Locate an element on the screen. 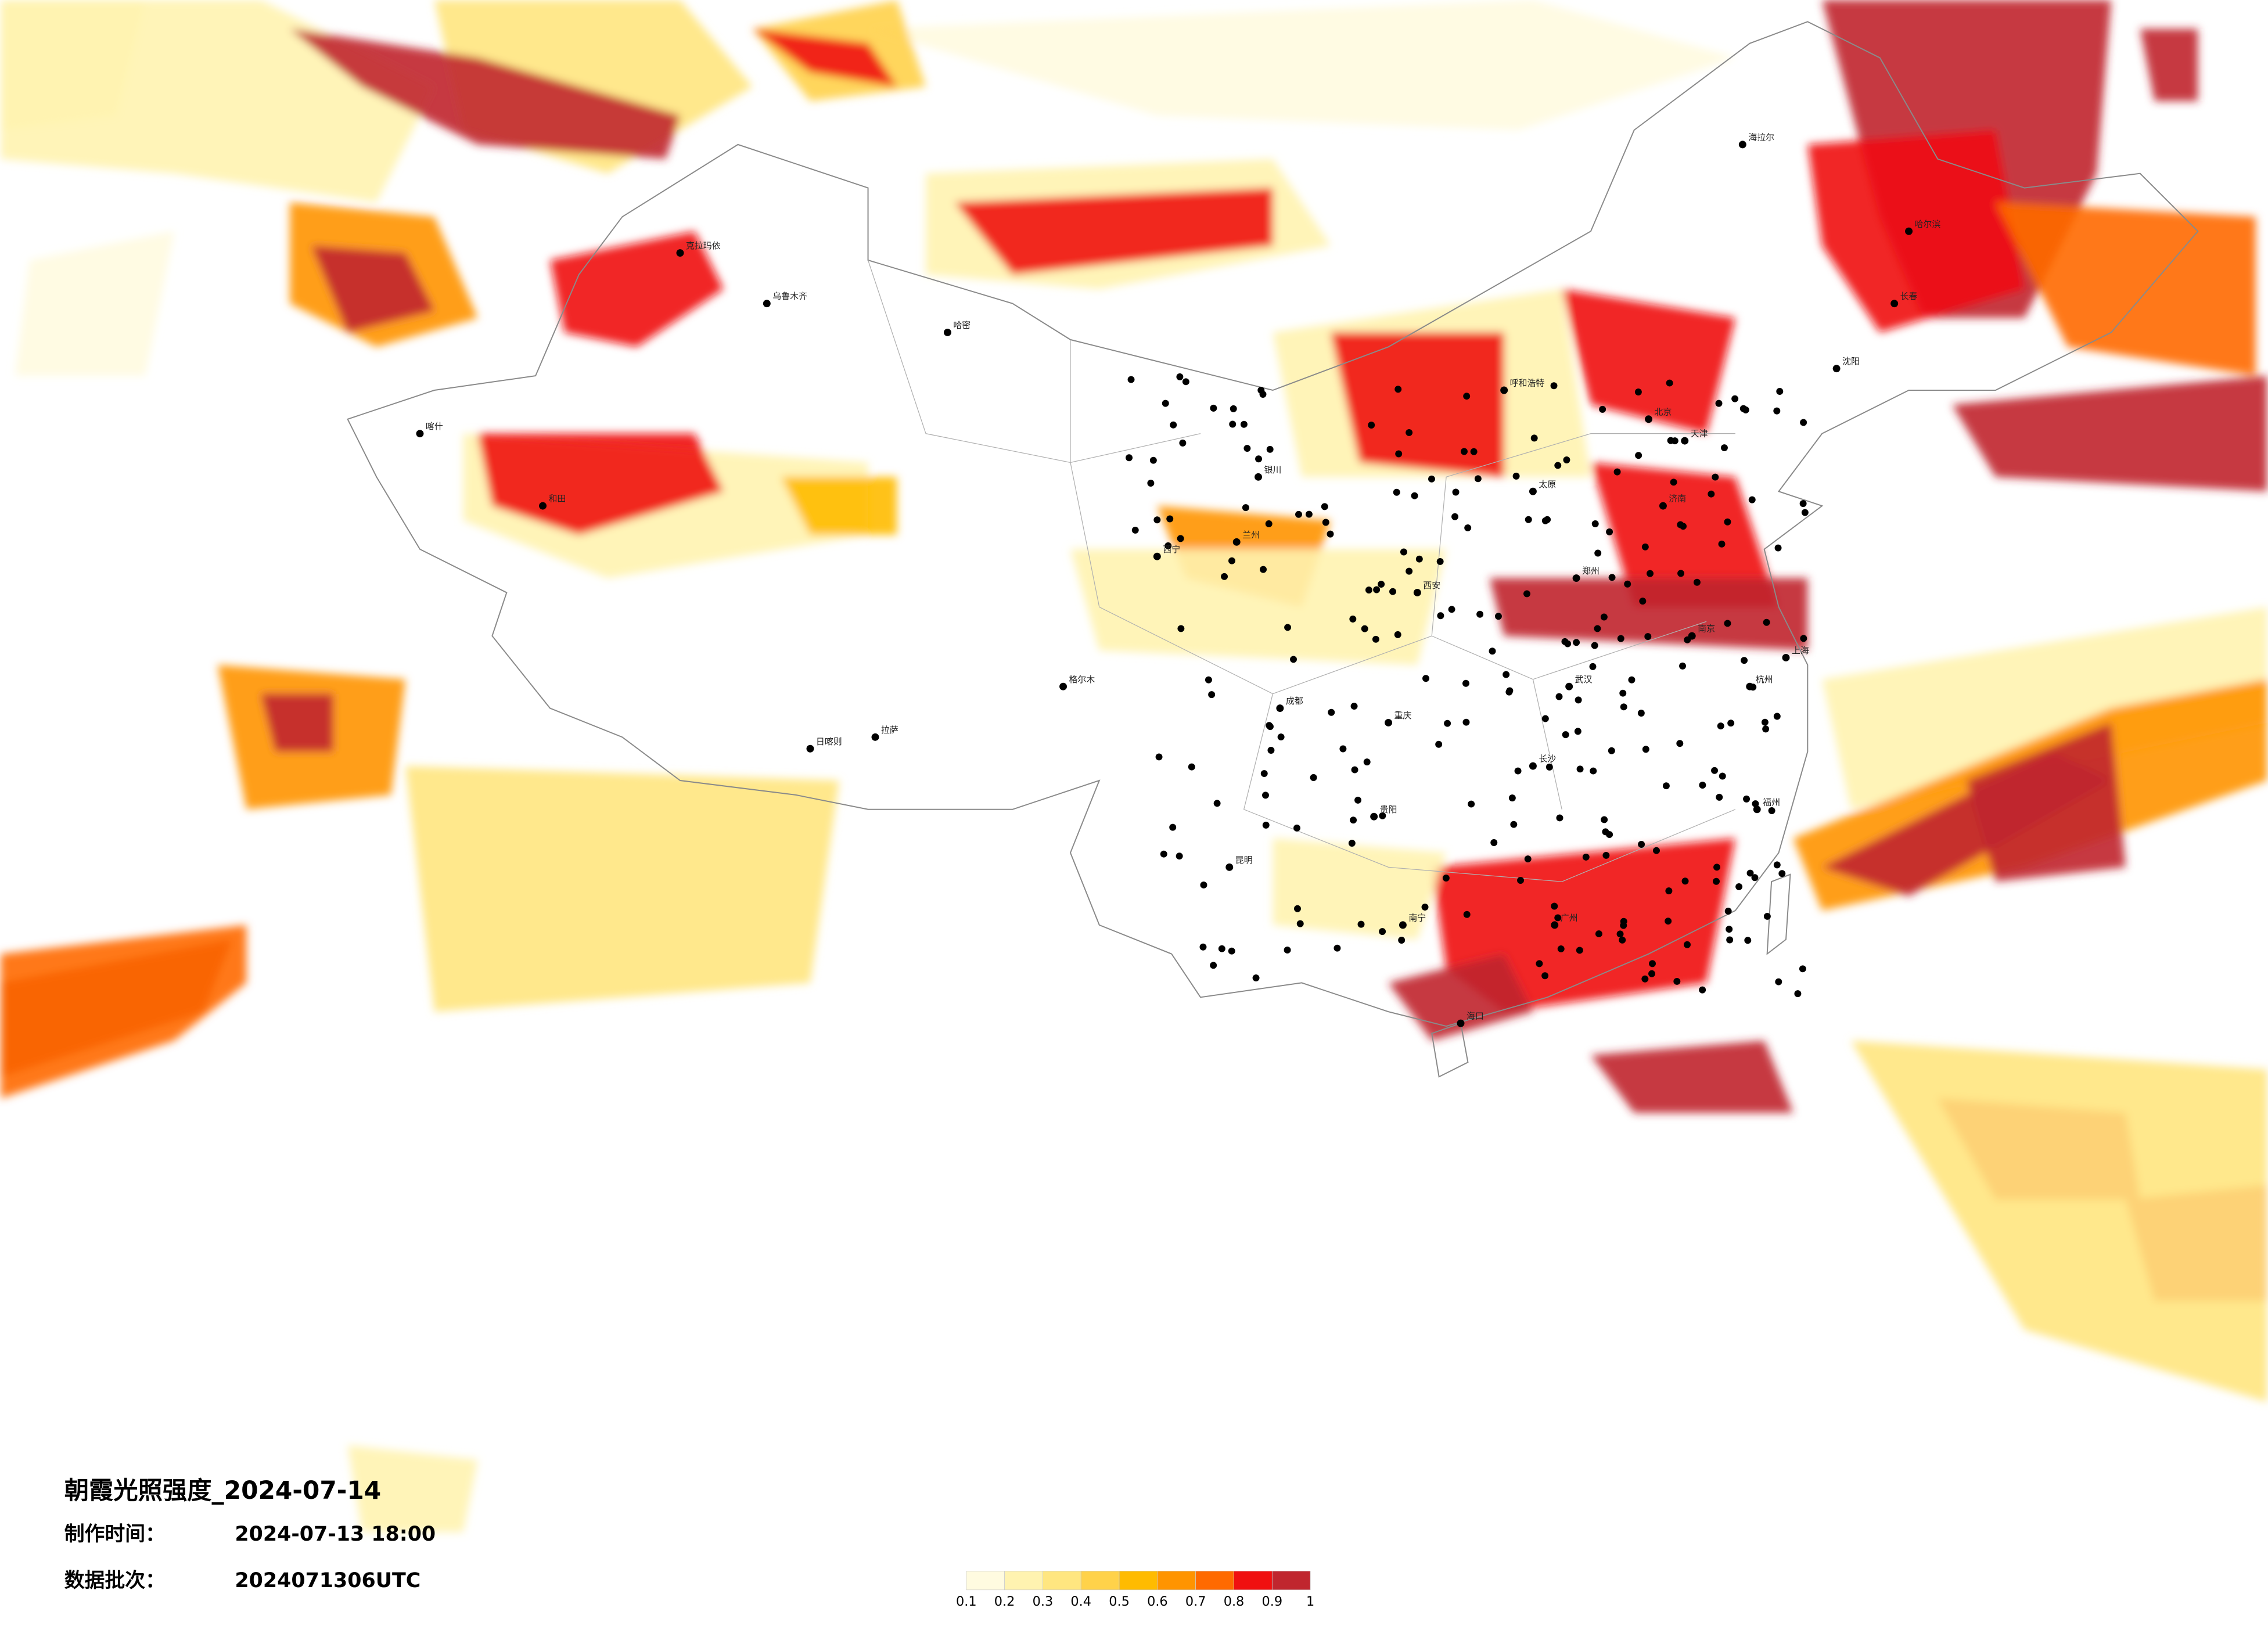 Image resolution: width=2268 pixels, height=1626 pixels. city-label: 成都 is located at coordinates (1294, 701).